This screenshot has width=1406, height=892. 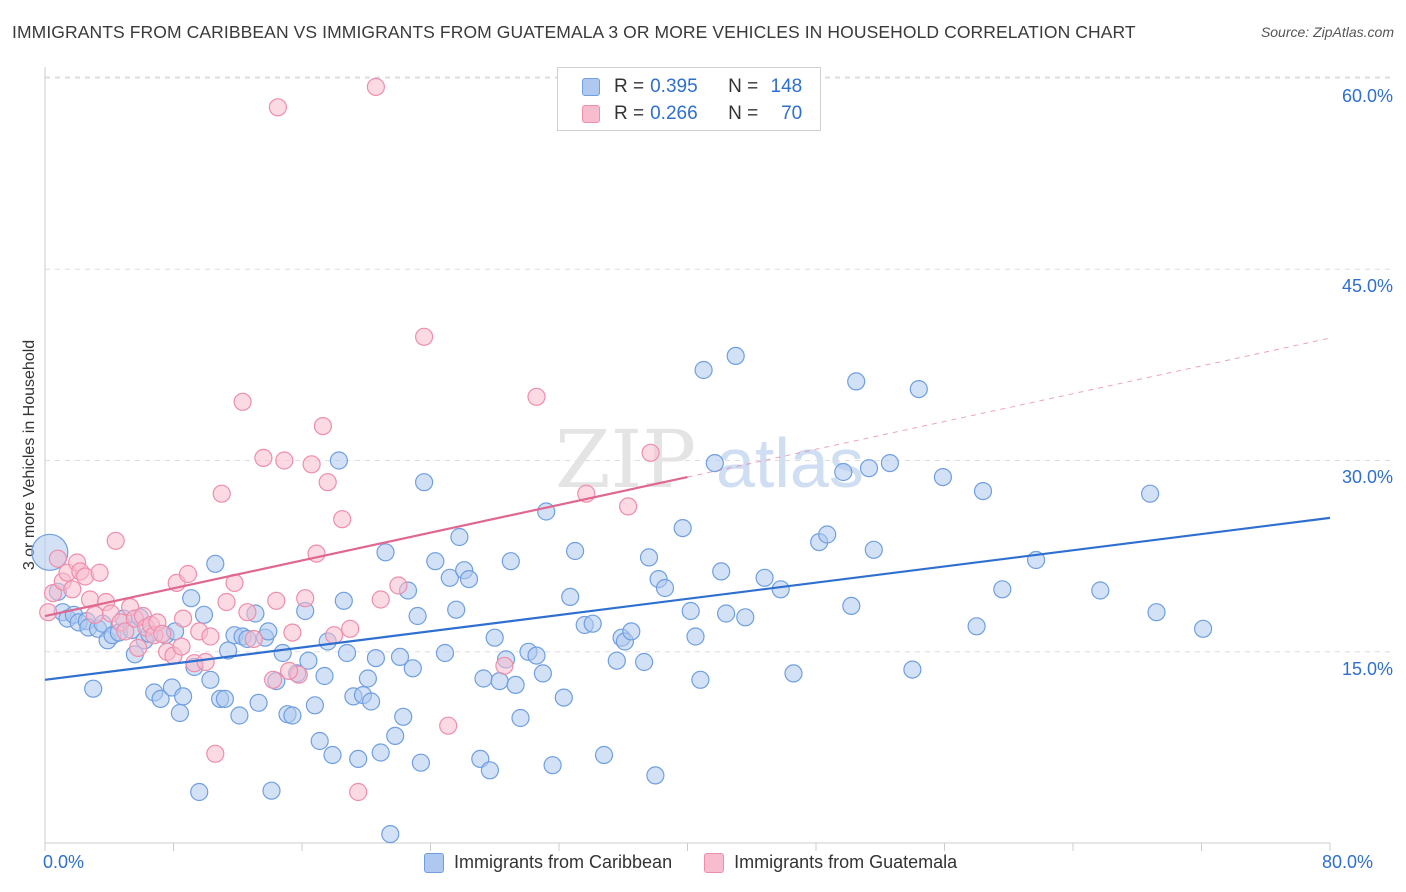 What do you see at coordinates (1009, 407) in the screenshot?
I see `trend-line-guatemala-extension` at bounding box center [1009, 407].